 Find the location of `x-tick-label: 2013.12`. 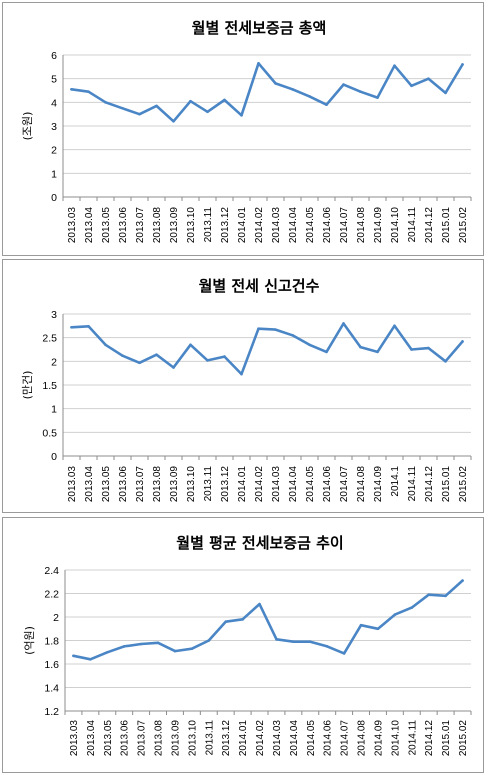

x-tick-label: 2013.12 is located at coordinates (226, 738).